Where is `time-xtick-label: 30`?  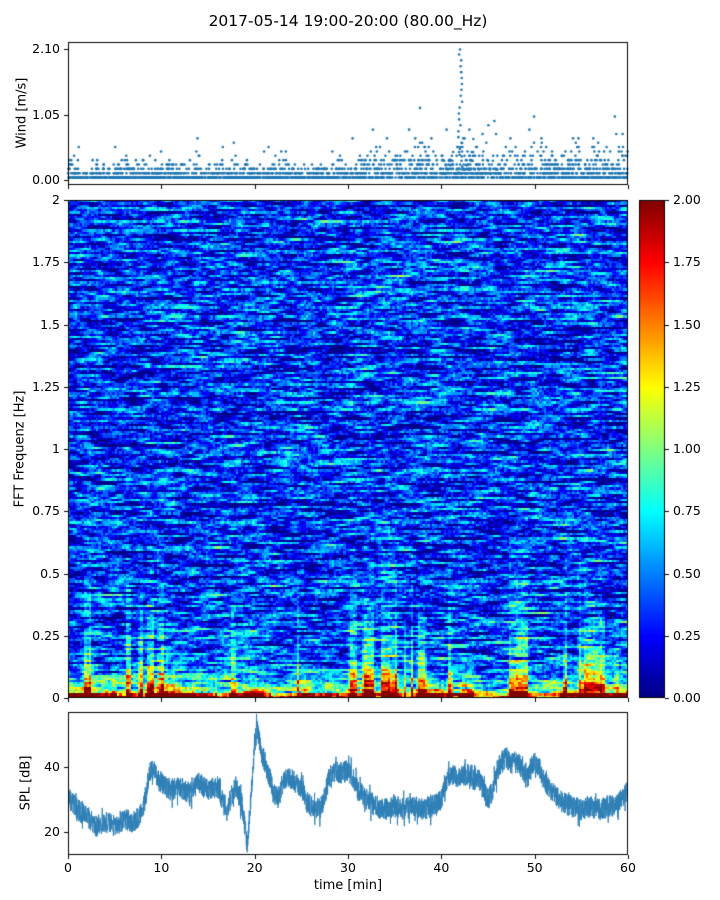 time-xtick-label: 30 is located at coordinates (348, 867).